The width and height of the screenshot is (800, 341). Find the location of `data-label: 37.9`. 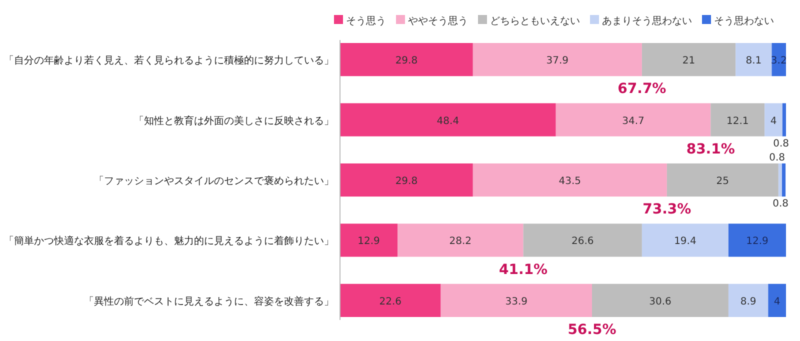

data-label: 37.9 is located at coordinates (557, 61).